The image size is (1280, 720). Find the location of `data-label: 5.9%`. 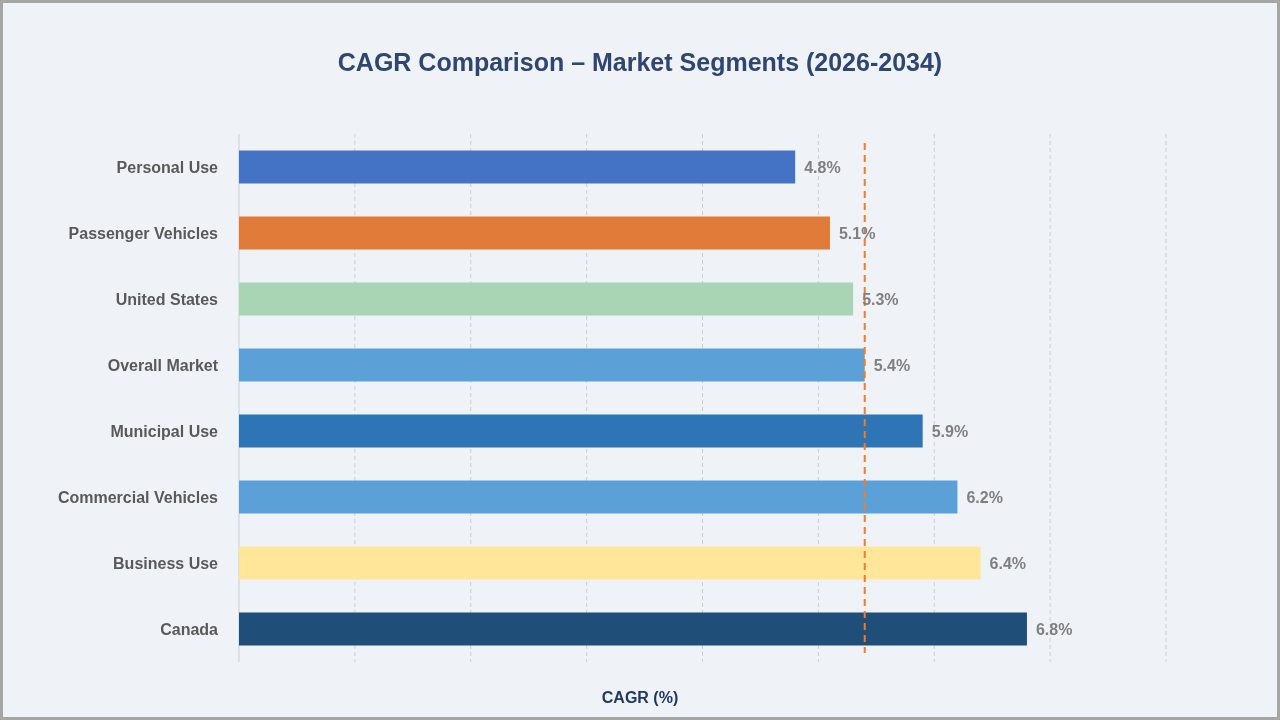

data-label: 5.9% is located at coordinates (950, 431).